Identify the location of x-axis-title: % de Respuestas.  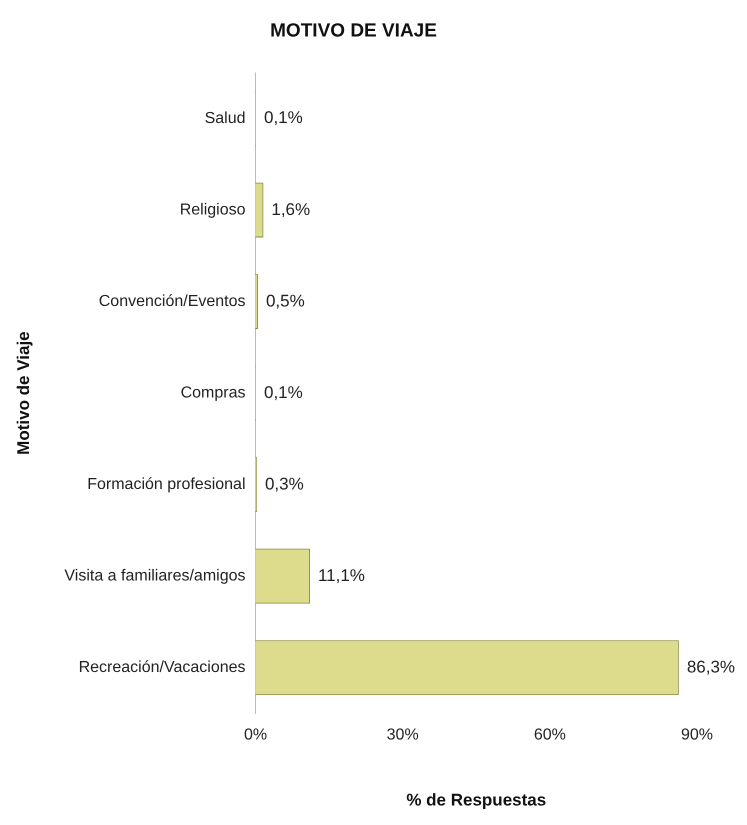
(476, 800).